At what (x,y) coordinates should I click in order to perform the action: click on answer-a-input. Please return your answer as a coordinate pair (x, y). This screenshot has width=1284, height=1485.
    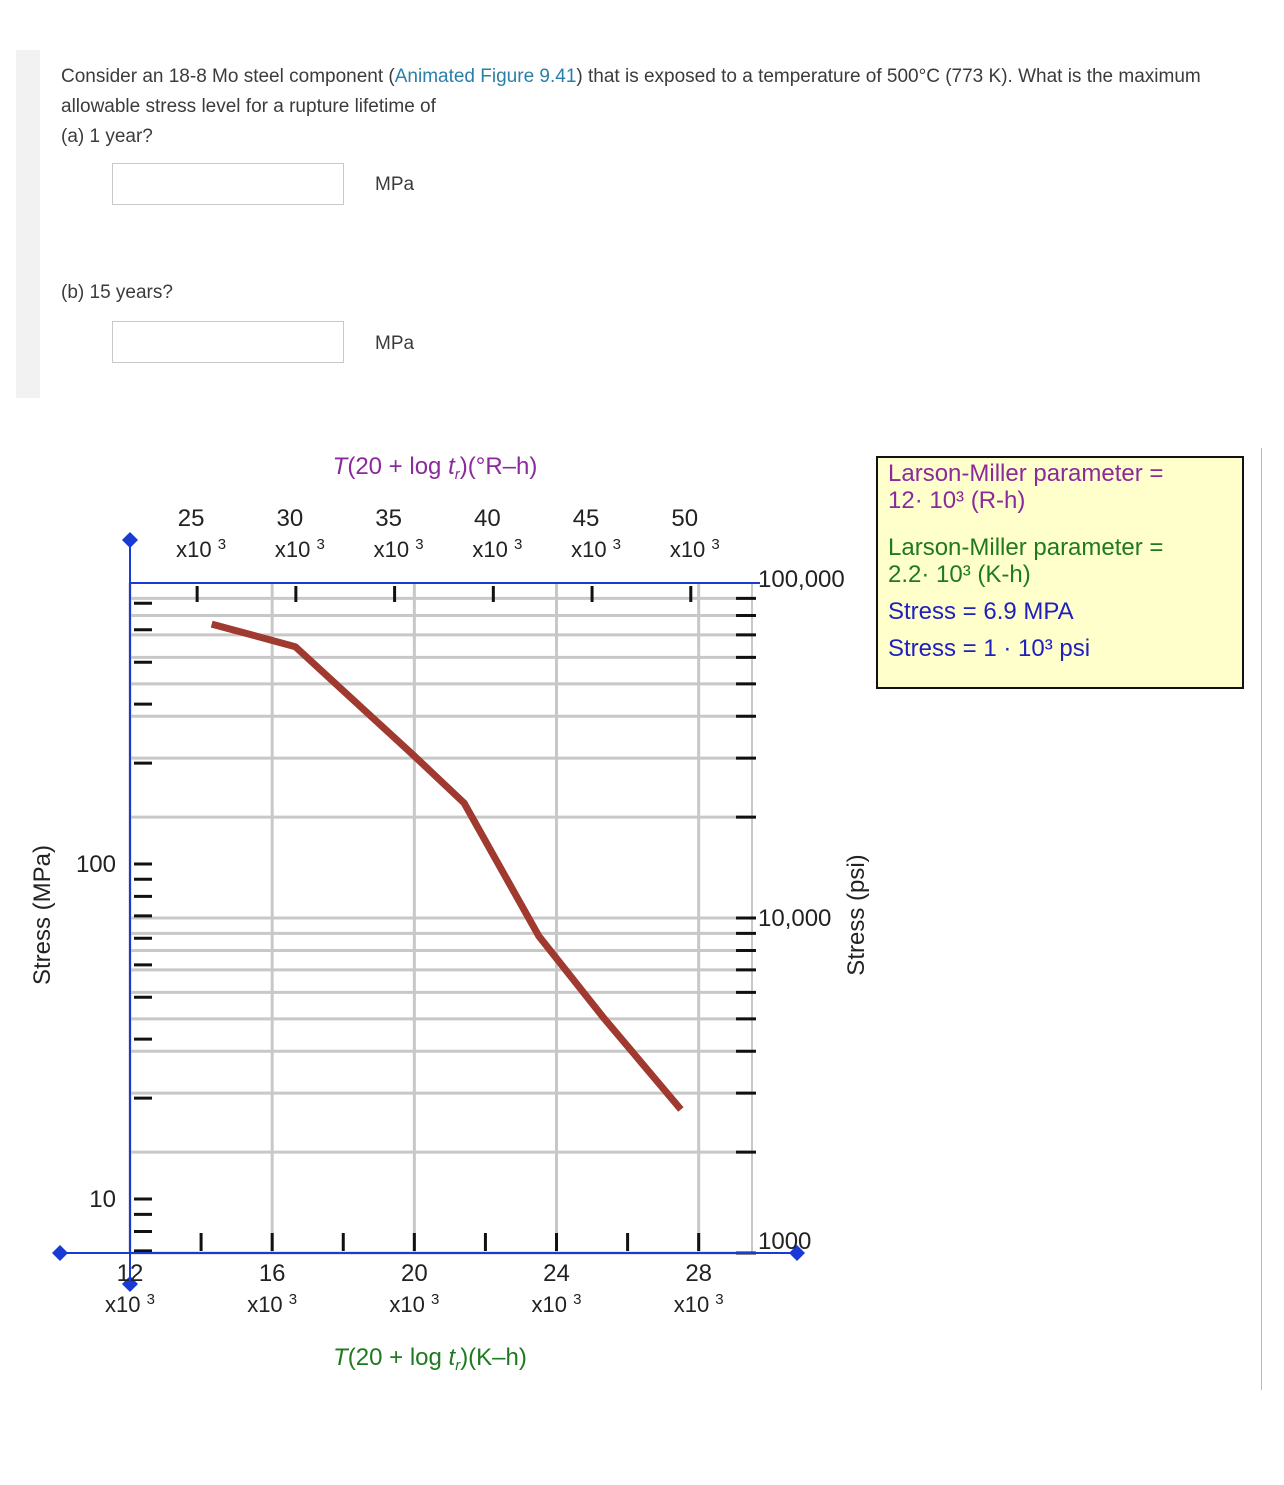
    Looking at the image, I should click on (228, 184).